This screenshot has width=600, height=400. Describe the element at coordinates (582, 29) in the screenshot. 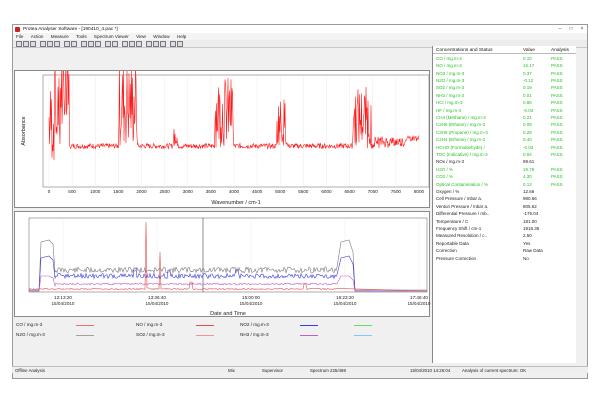

I see `close-icon: ×` at that location.